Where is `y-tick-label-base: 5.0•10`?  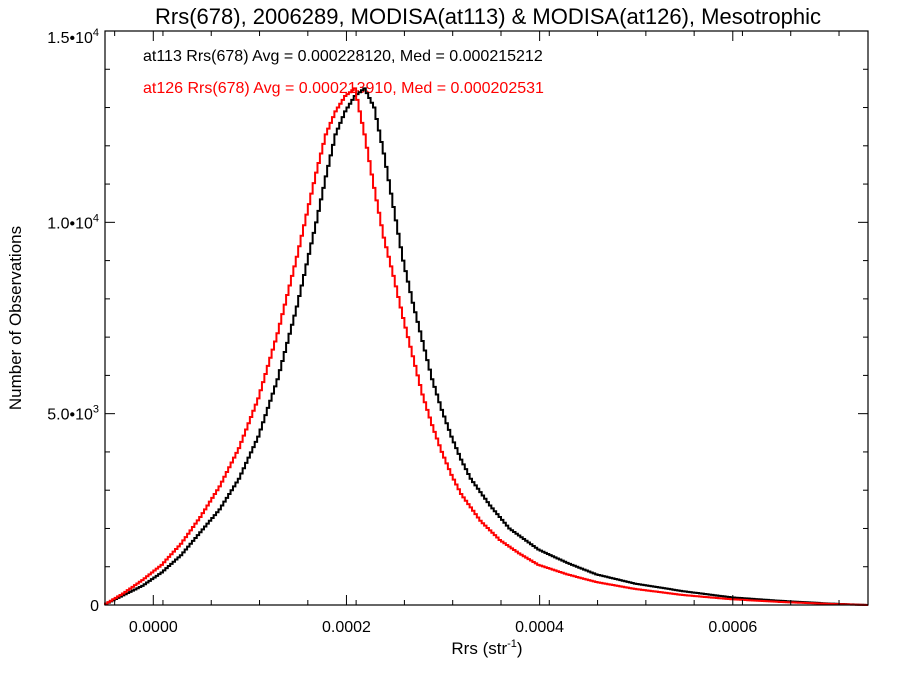
y-tick-label-base: 5.0•10 is located at coordinates (70, 415).